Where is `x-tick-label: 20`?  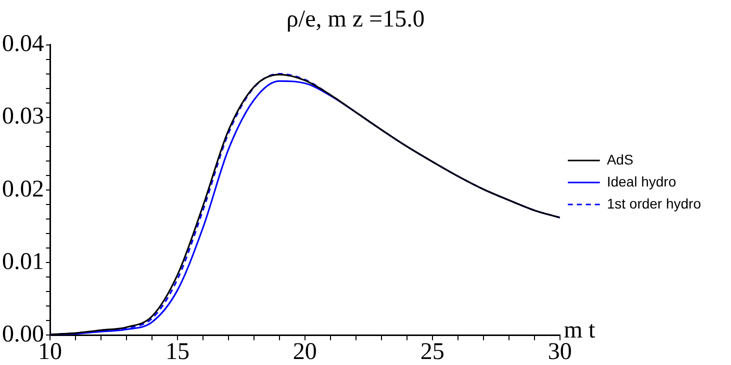 x-tick-label: 20 is located at coordinates (304, 351).